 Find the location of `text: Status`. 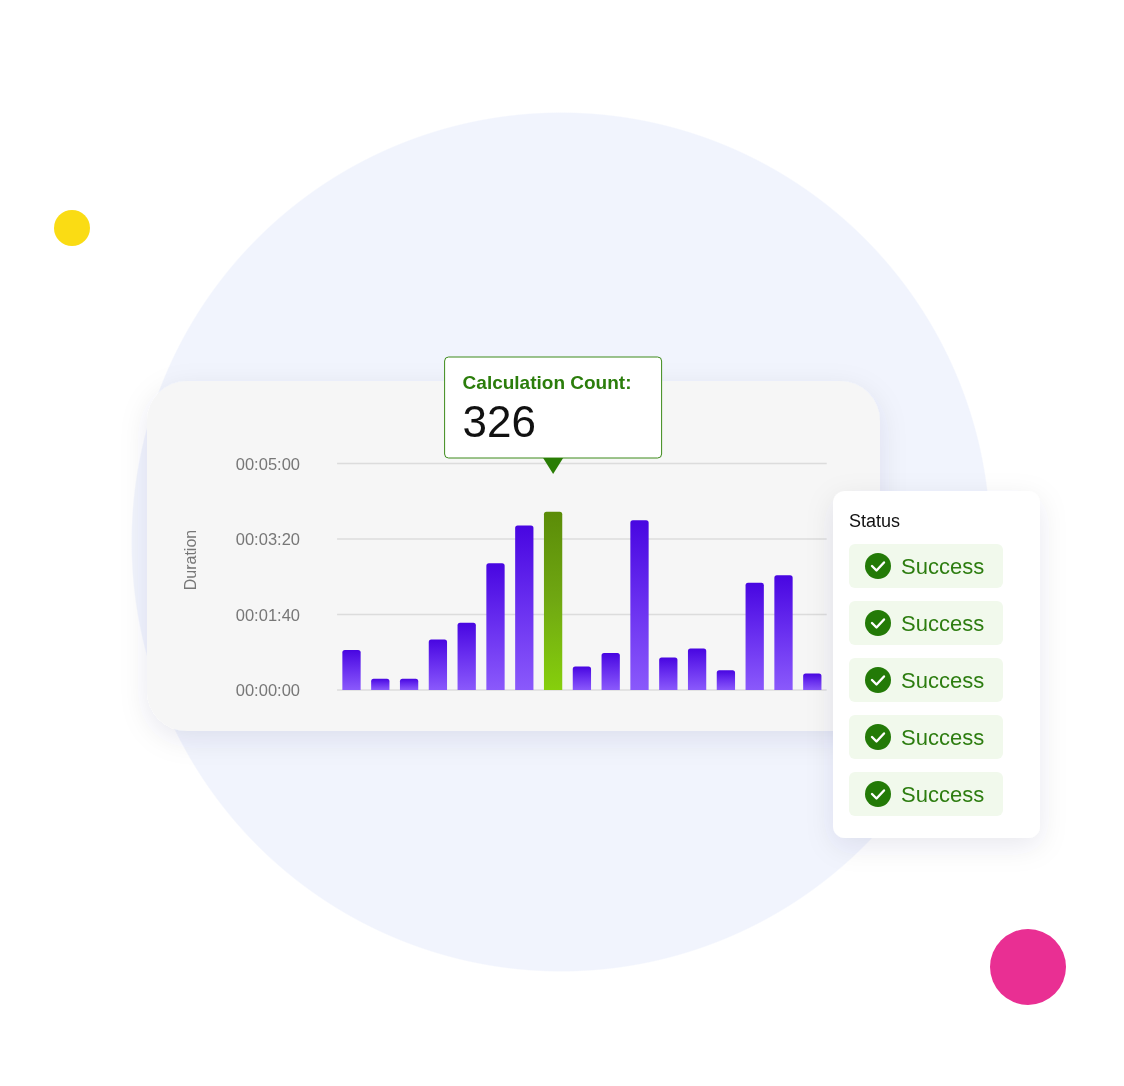

text: Status is located at coordinates (875, 521).